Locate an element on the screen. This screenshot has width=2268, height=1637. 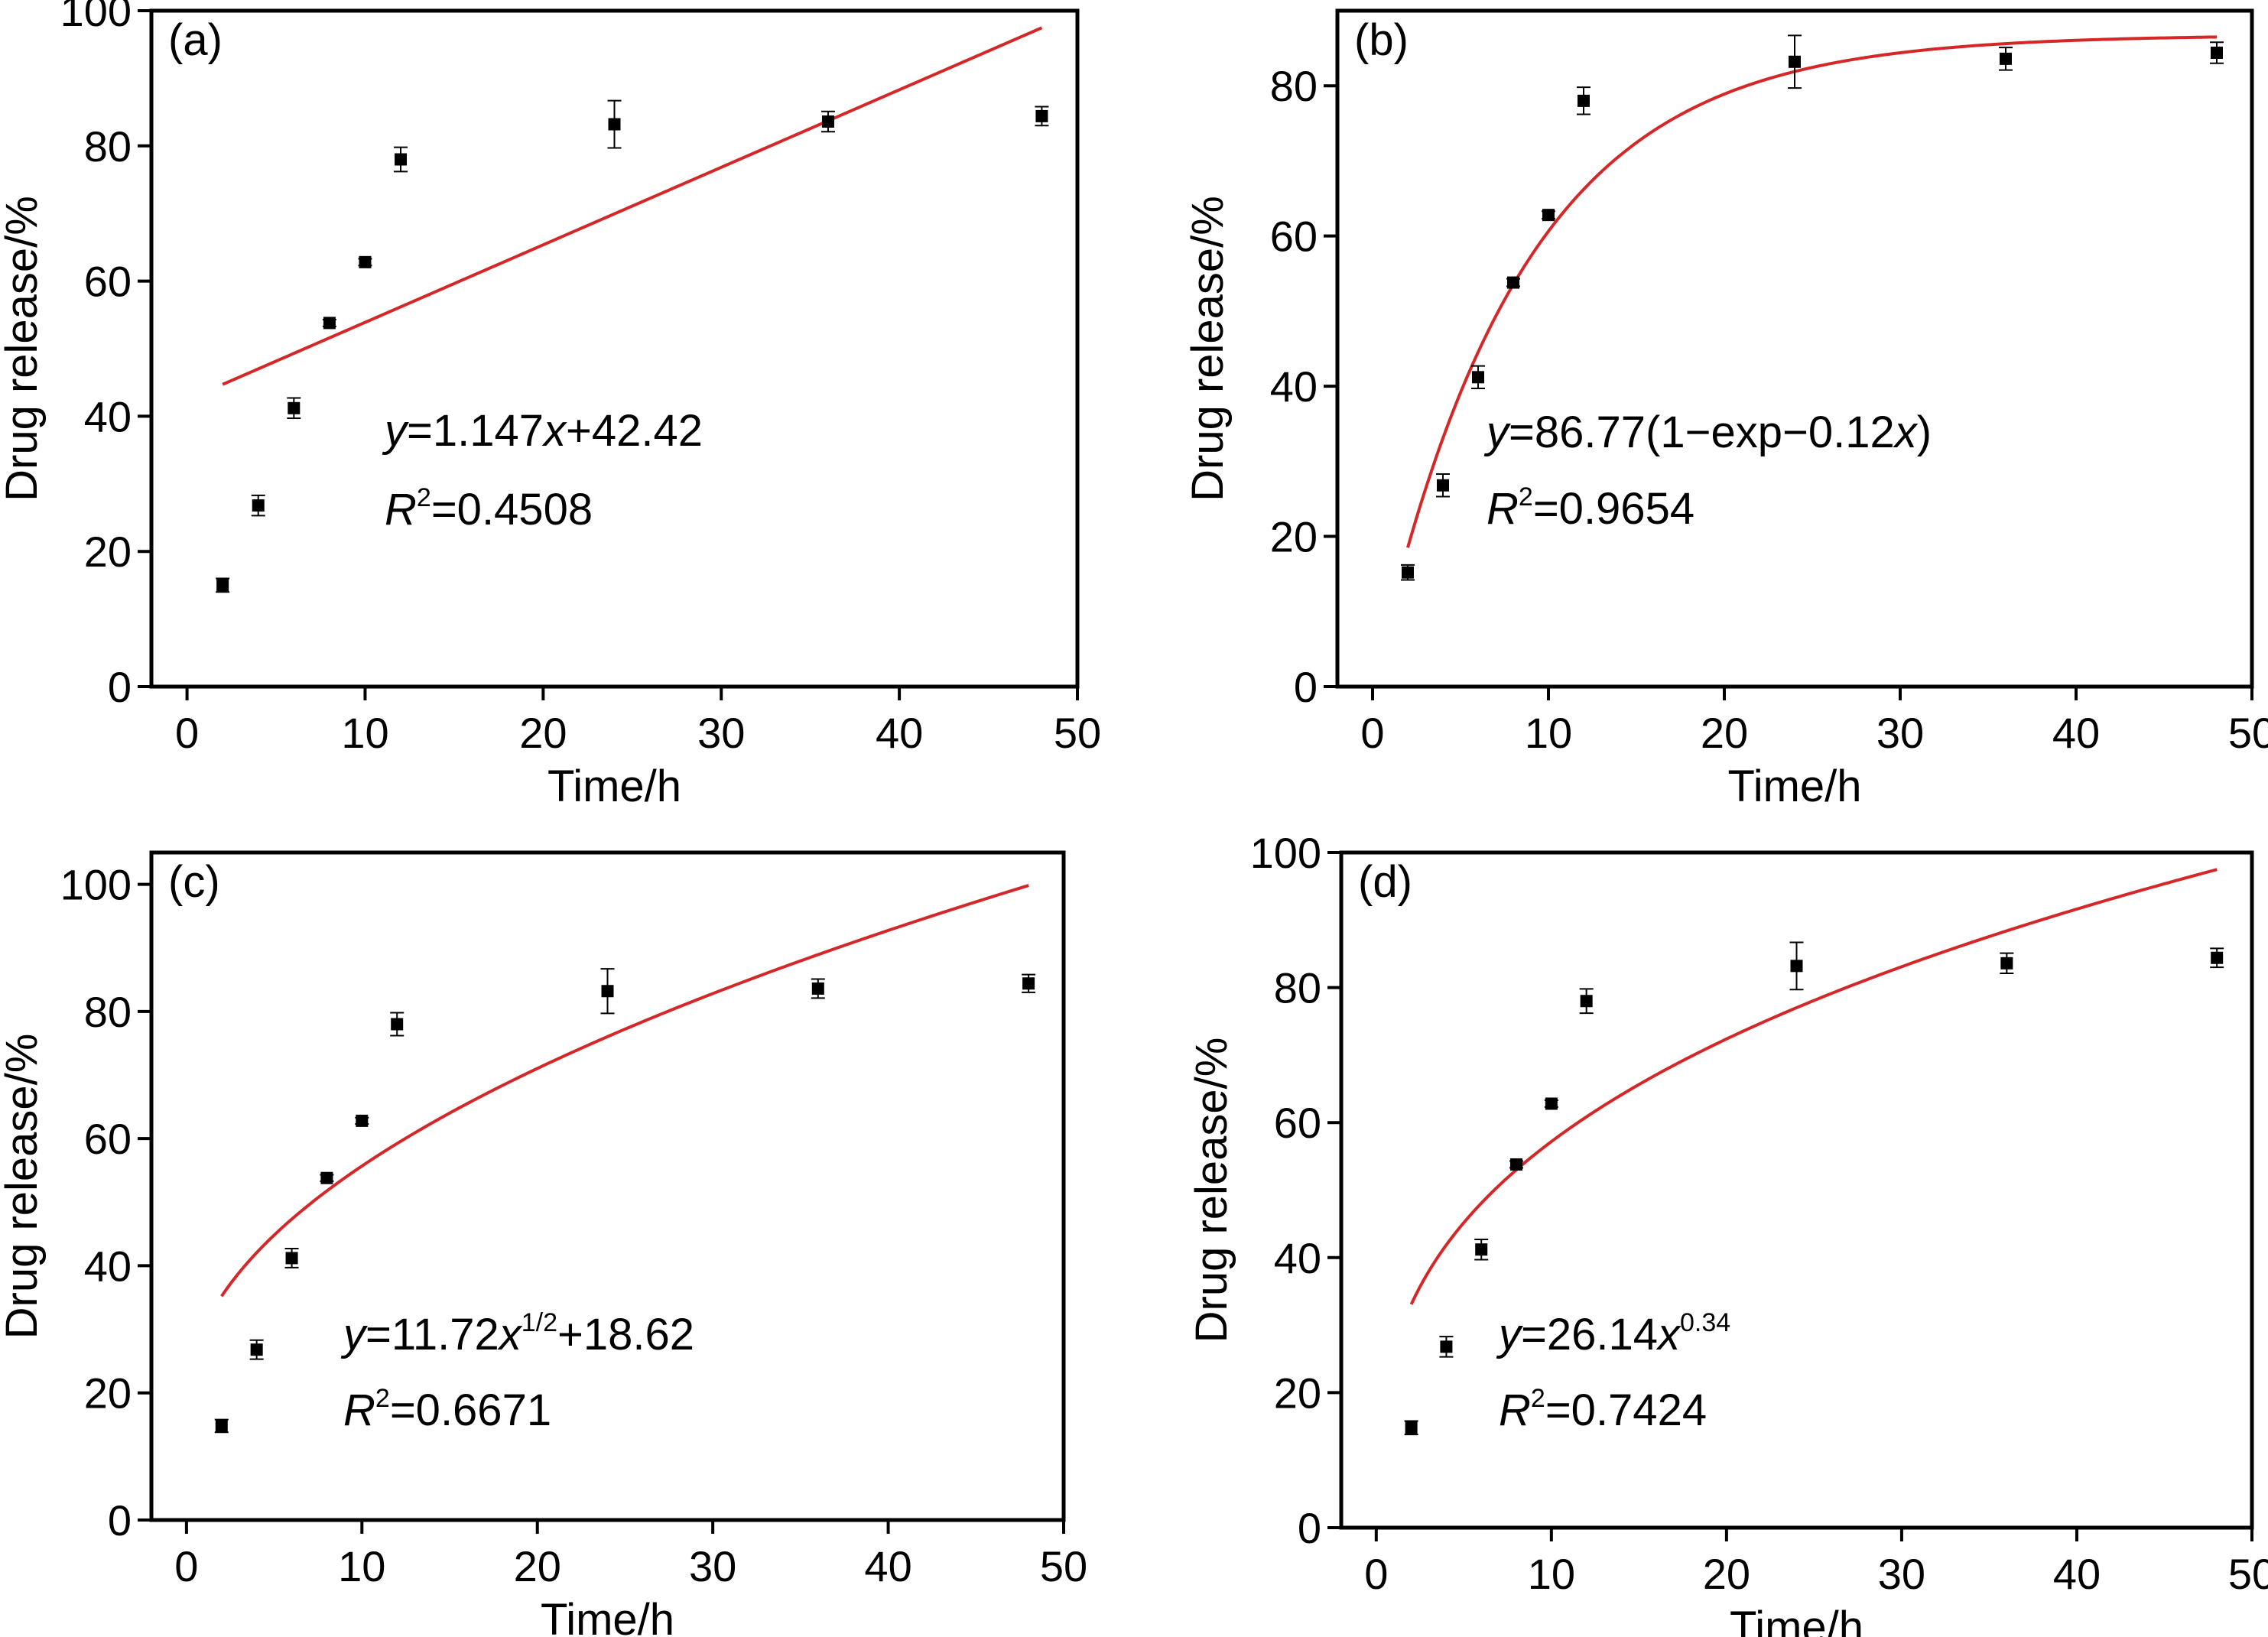
y-tick-label: 0 is located at coordinates (1309, 1528).